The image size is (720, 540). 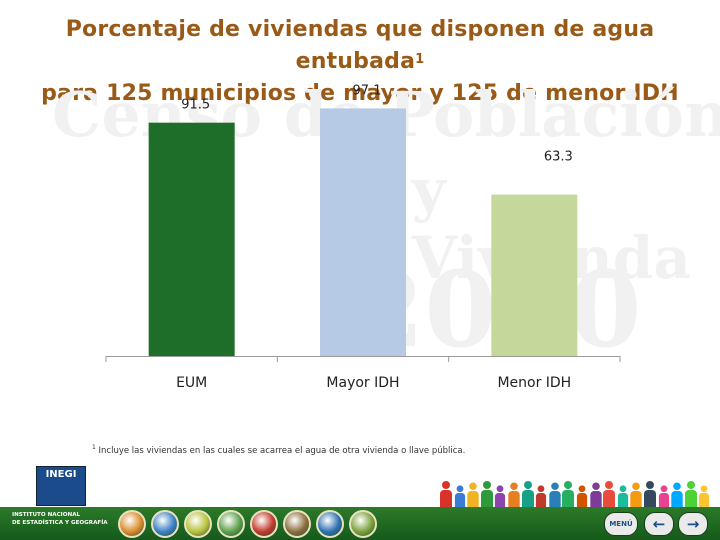 I want to click on category-labels: EUM Mayor IDH Menor IDH, so click(x=373, y=383).